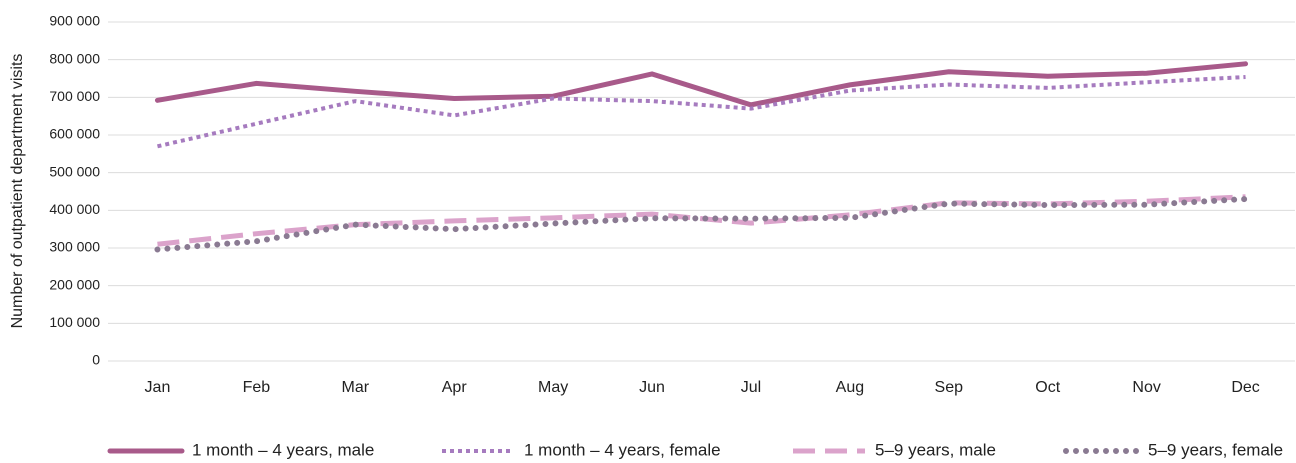 The image size is (1296, 463). Describe the element at coordinates (455, 387) in the screenshot. I see `x-tick-label: Apr` at that location.